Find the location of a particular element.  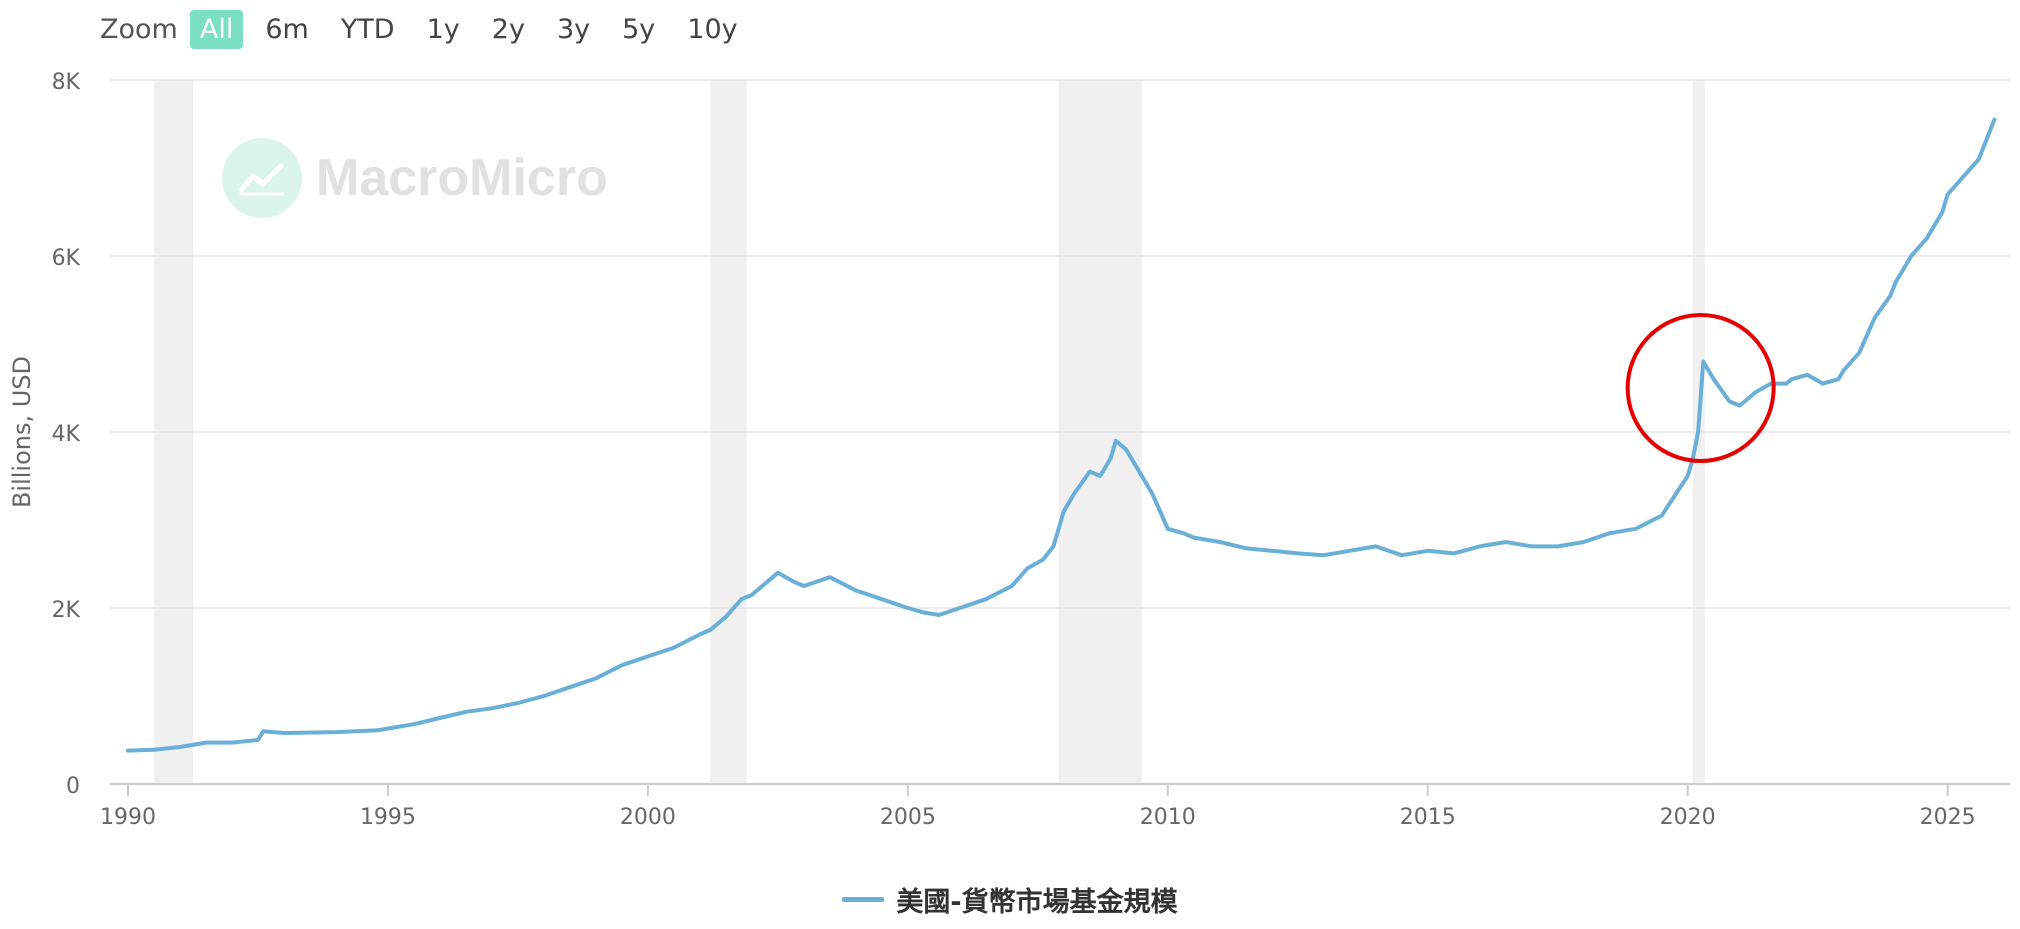

zoom-all-button: All is located at coordinates (216, 29).